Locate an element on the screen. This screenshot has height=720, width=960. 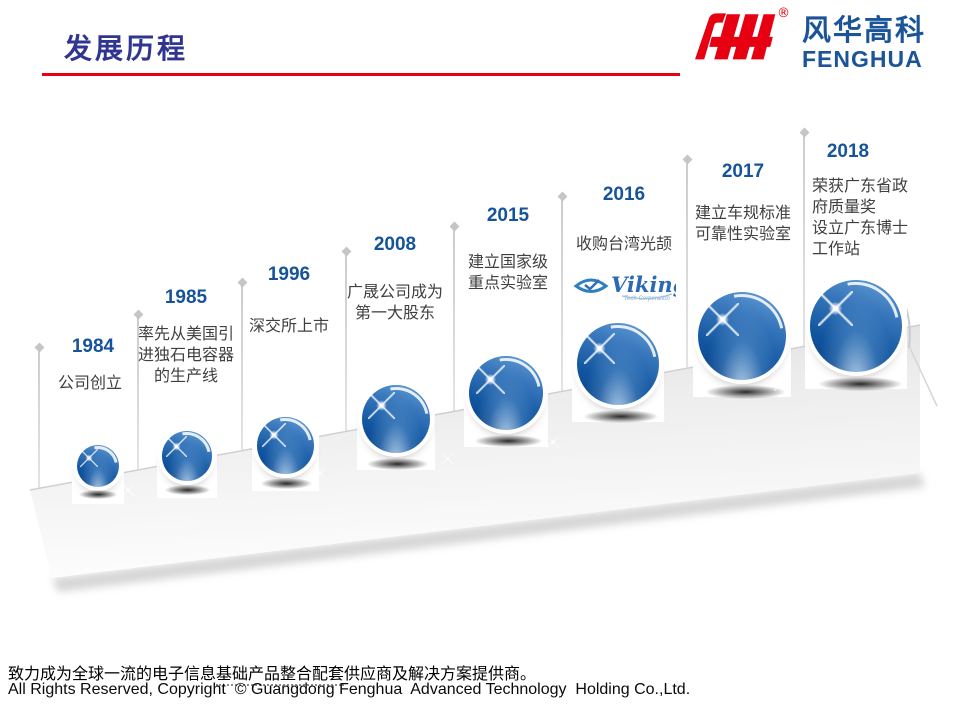
milestone-2015: 2015 is located at coordinates (508, 216).